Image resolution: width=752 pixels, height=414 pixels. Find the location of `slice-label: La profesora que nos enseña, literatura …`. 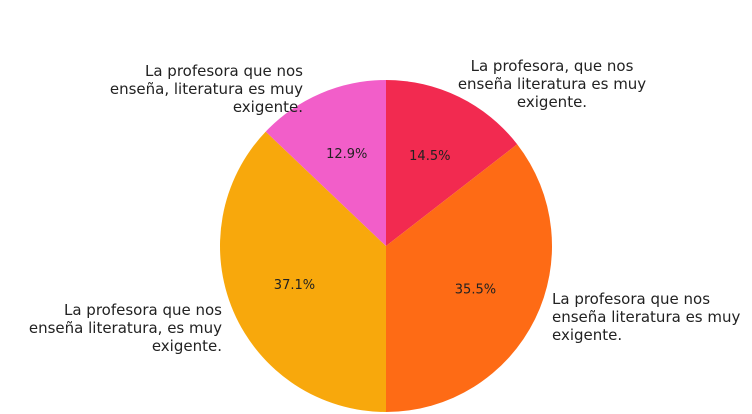

slice-label: La profesora que nos enseña, literatura … is located at coordinates (206, 89).